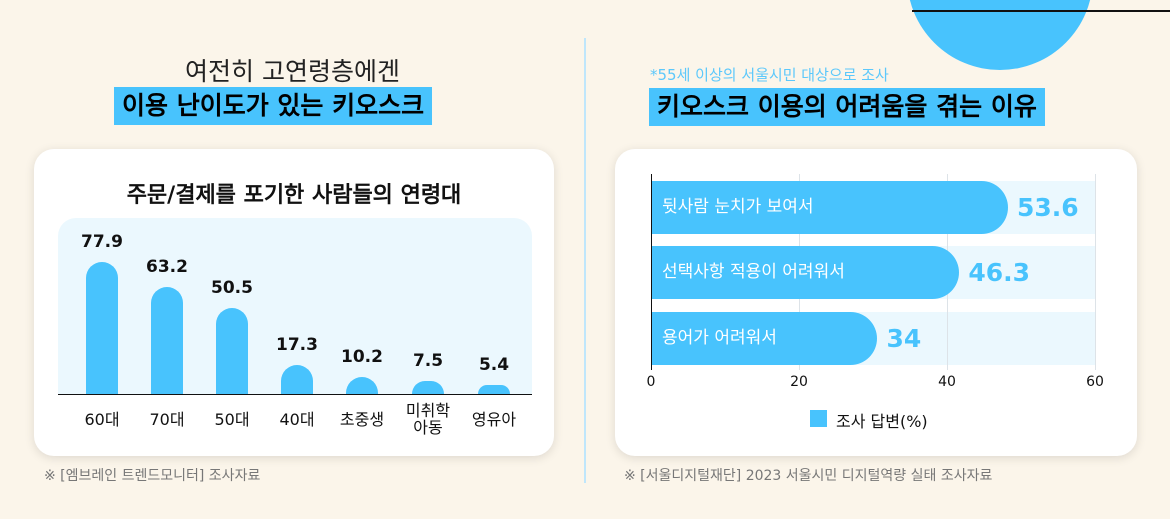 This screenshot has width=1170, height=519. I want to click on survey-note: *55세 이상의 서울시민 대상으로 조사, so click(769, 75).